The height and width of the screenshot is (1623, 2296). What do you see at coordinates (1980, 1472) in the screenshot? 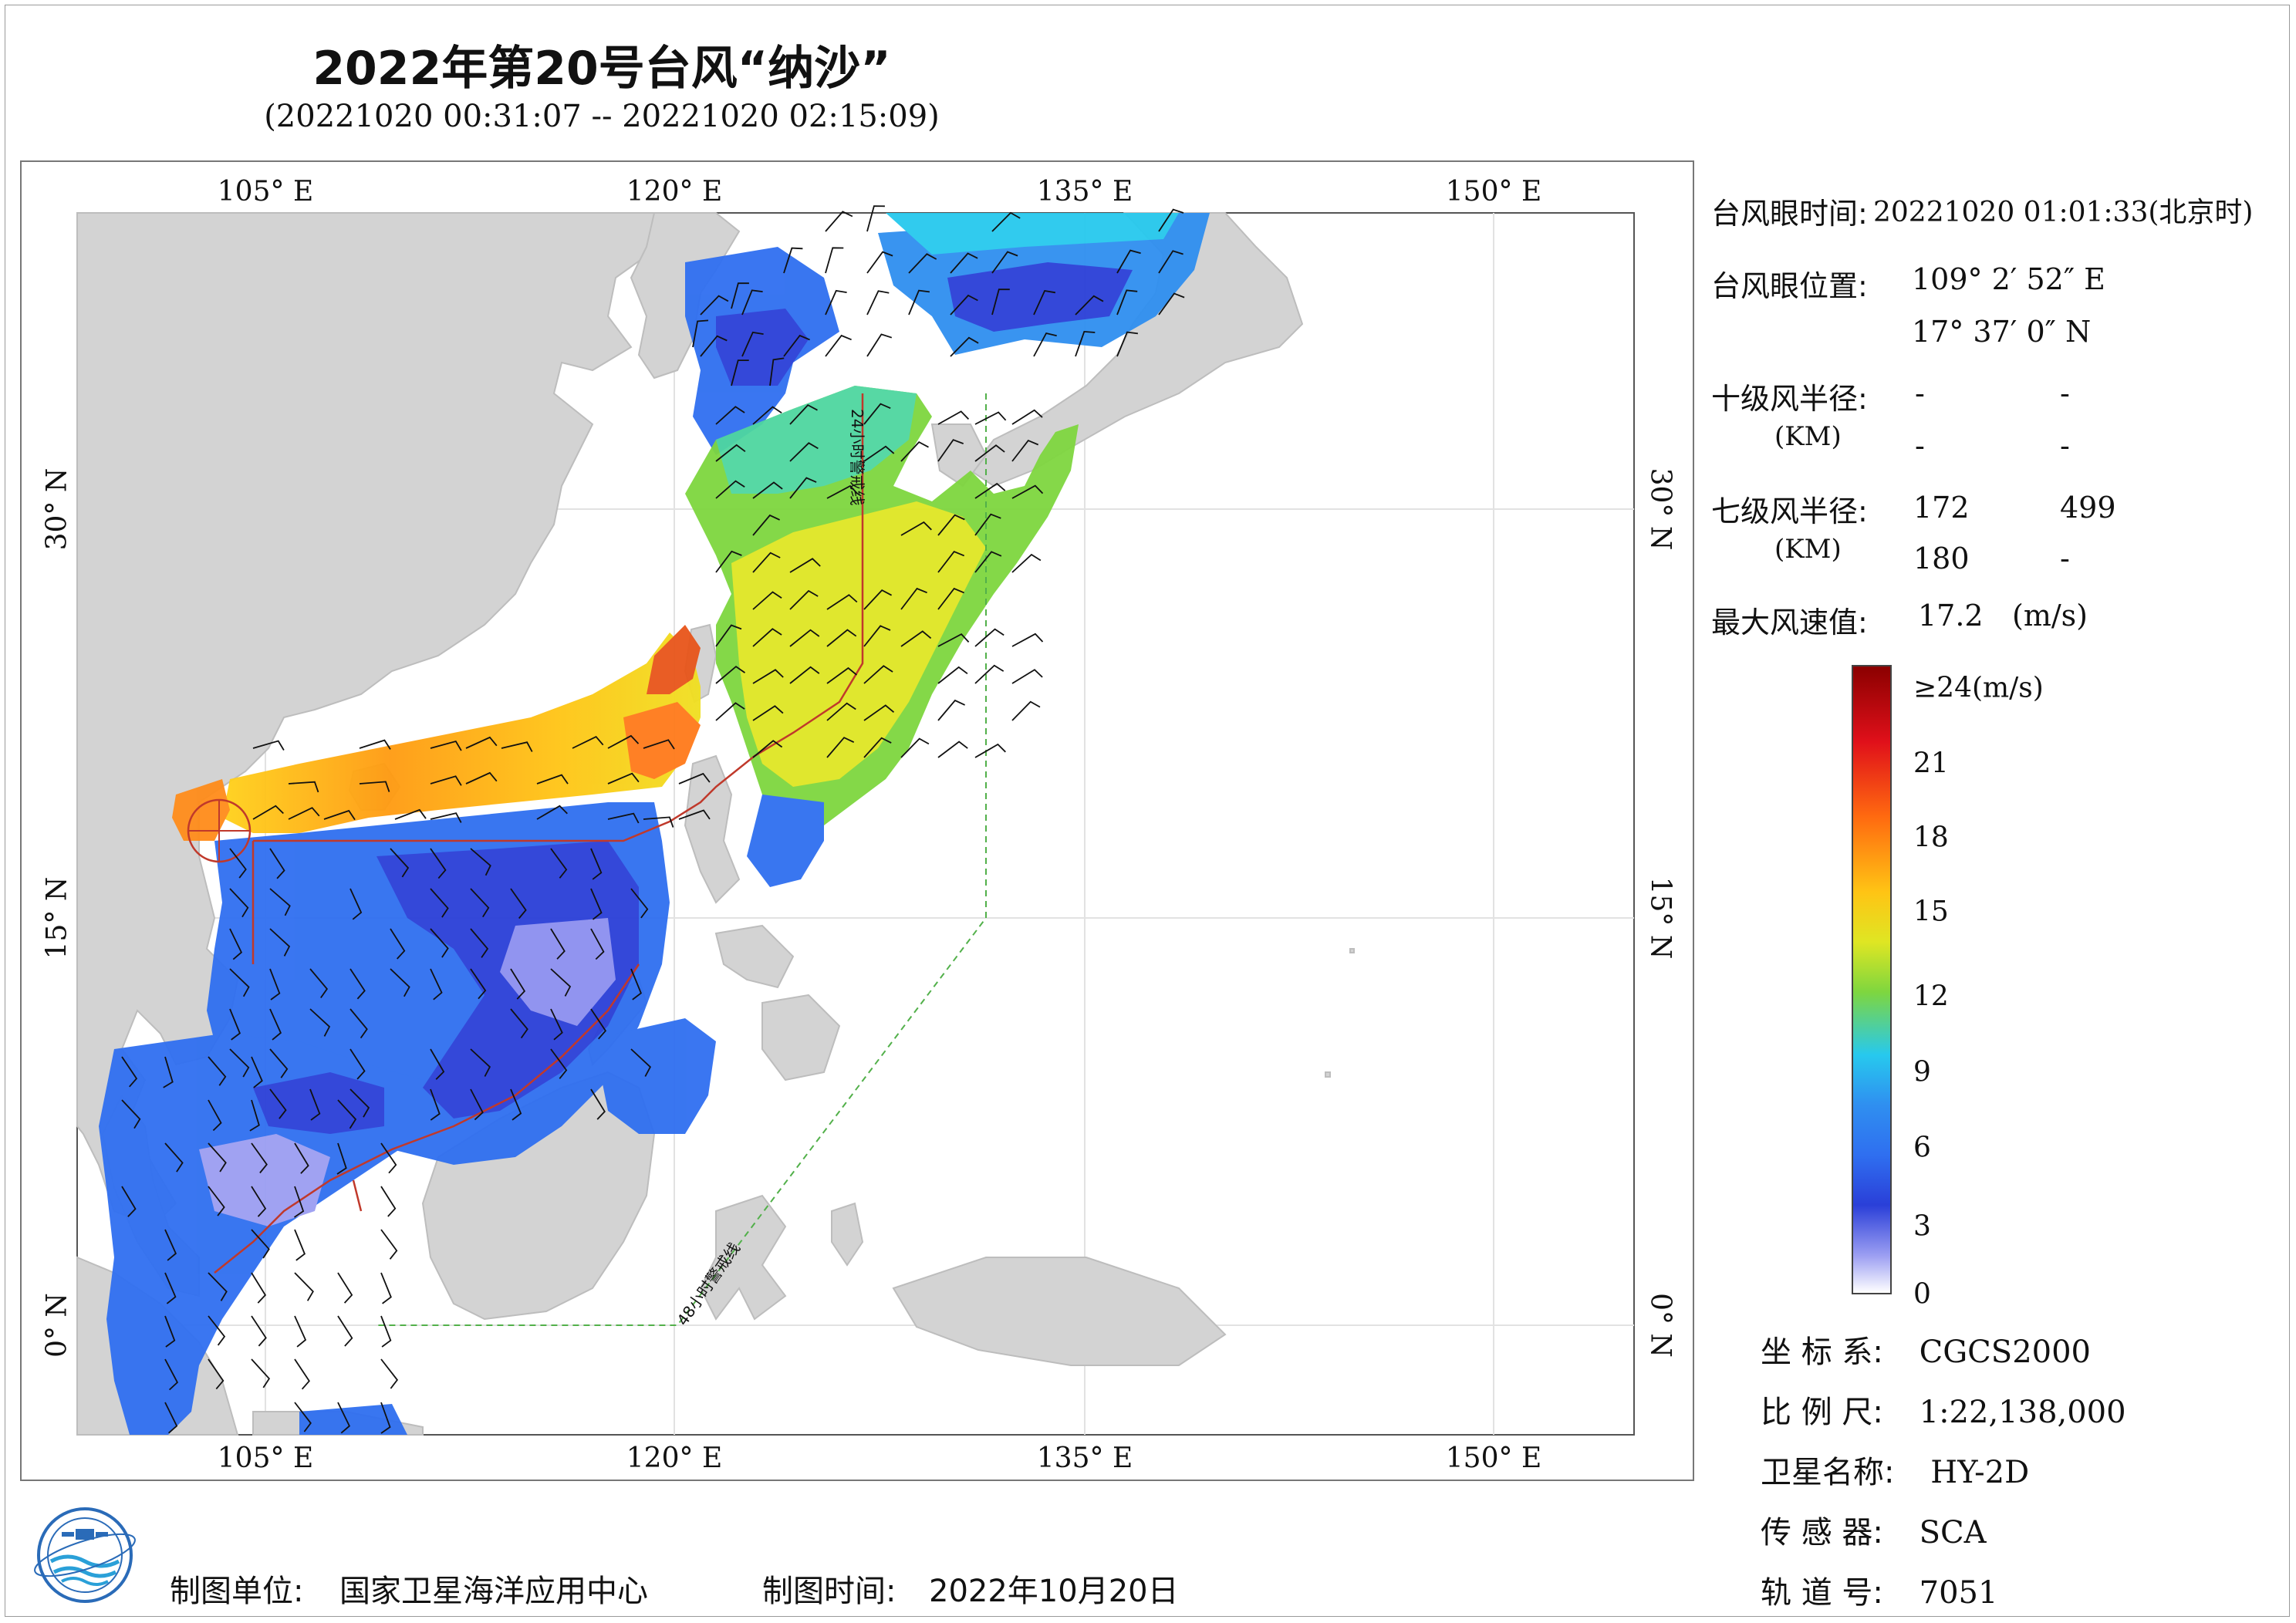
I see `satellite-value: HY-2D` at bounding box center [1980, 1472].